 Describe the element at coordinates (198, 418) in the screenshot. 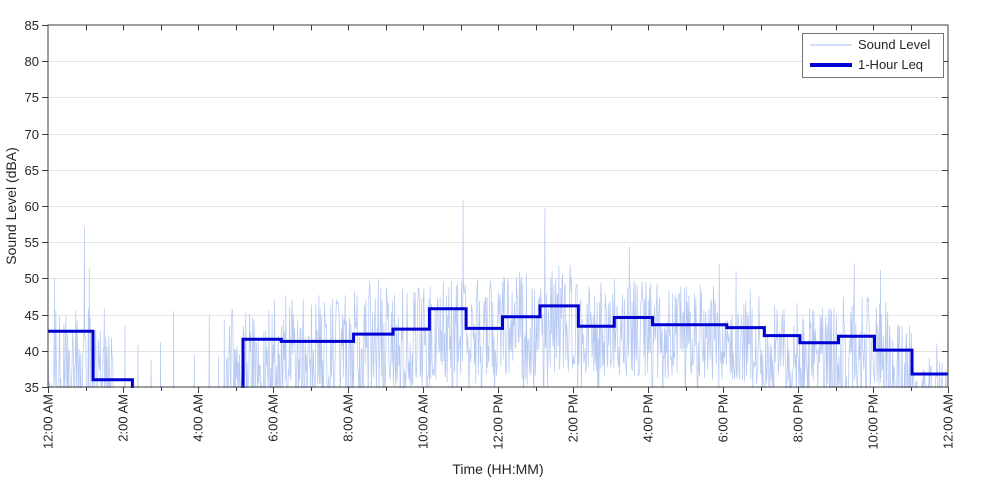

I see `x-tick-label: 4:00 AM` at that location.